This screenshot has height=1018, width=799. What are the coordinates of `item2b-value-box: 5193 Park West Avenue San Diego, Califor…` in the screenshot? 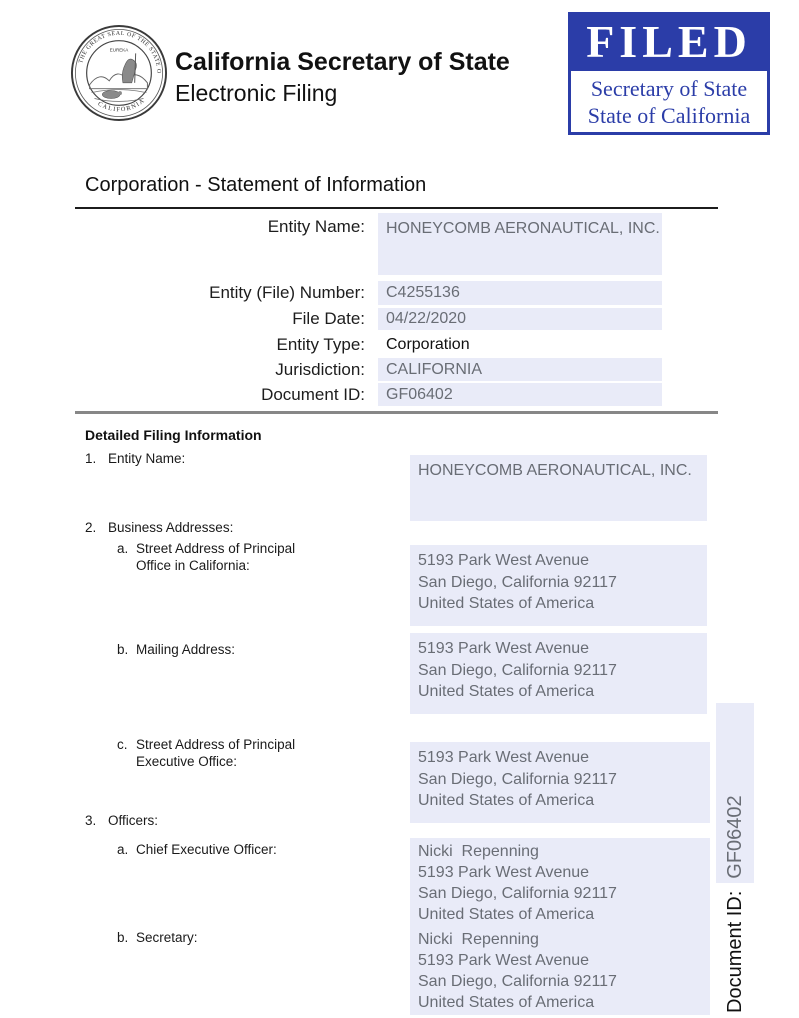 It's located at (558, 673).